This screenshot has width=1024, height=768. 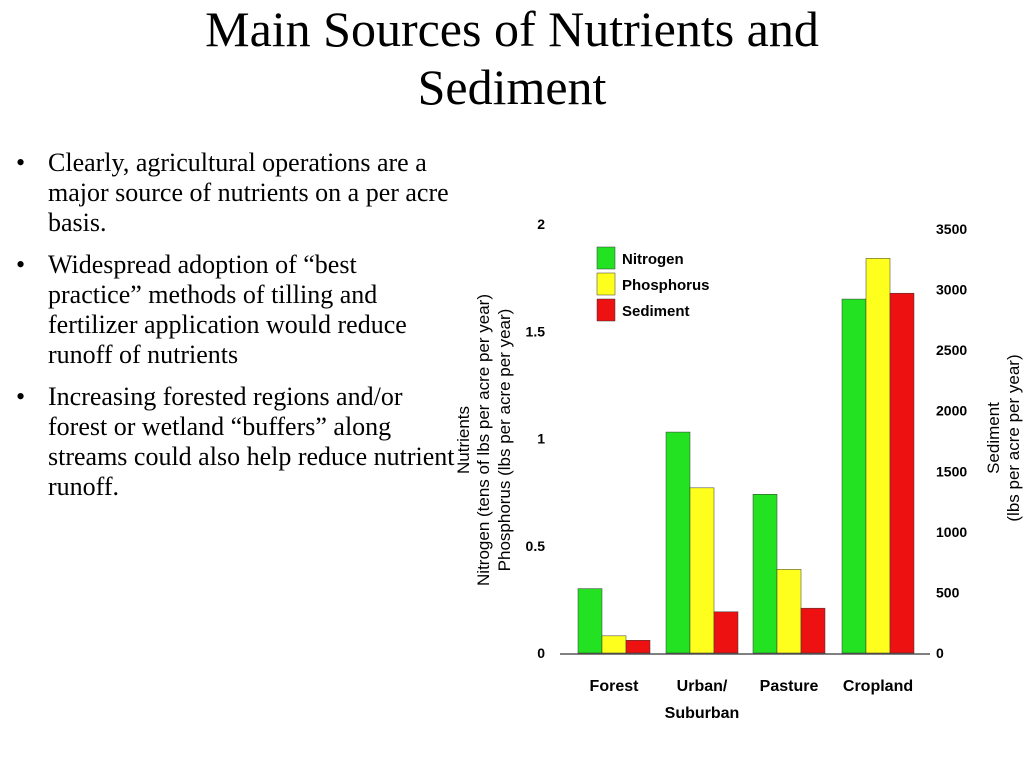 I want to click on right-axis-title-line: (lbs per acre per year), so click(x=1013, y=437).